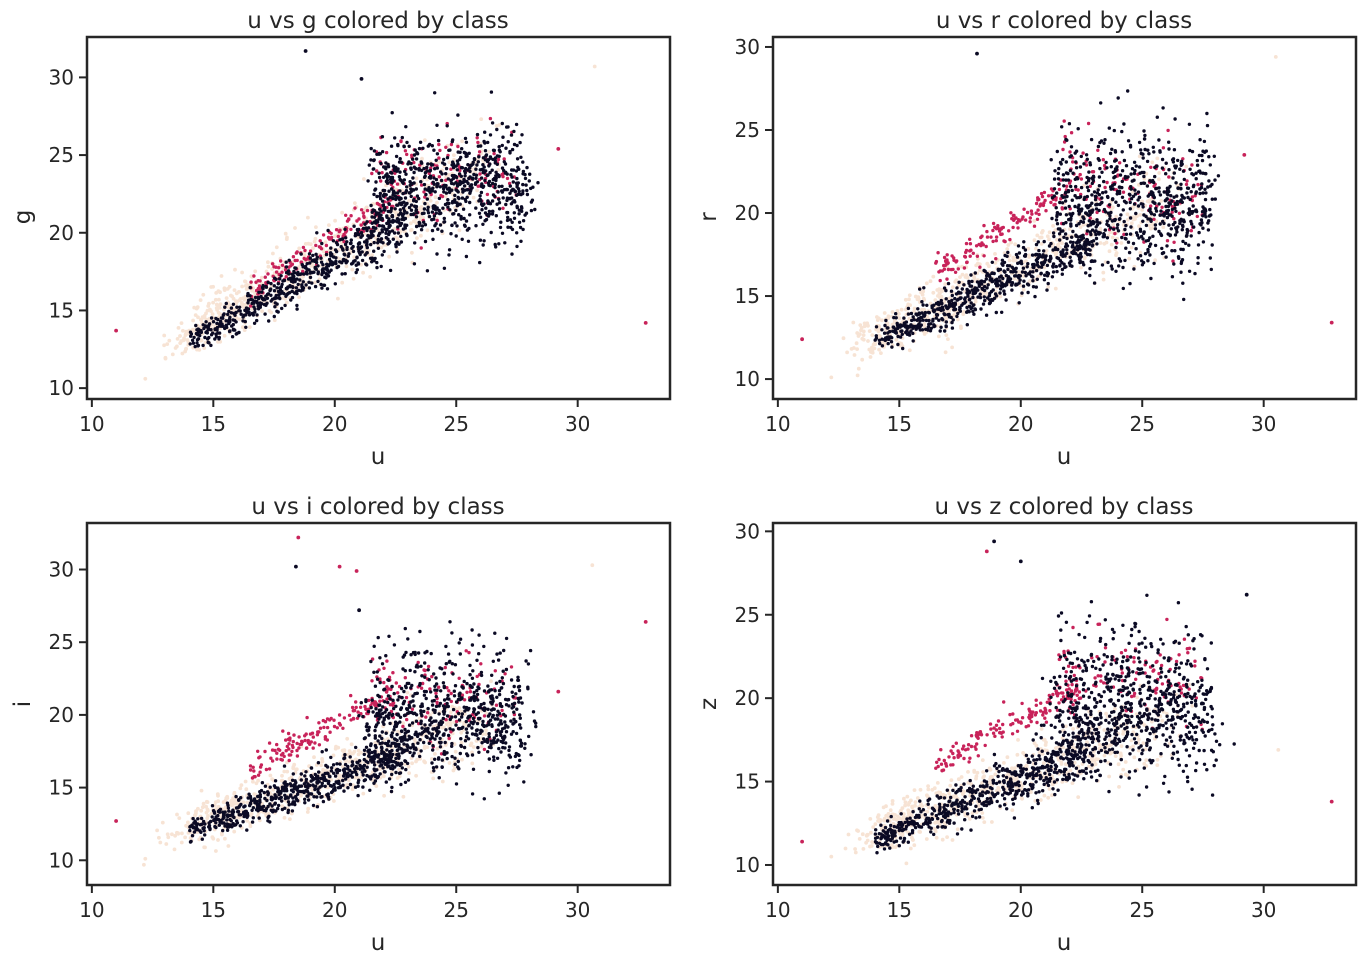  What do you see at coordinates (594, 66) in the screenshot?
I see `scatter-point-outlier` at bounding box center [594, 66].